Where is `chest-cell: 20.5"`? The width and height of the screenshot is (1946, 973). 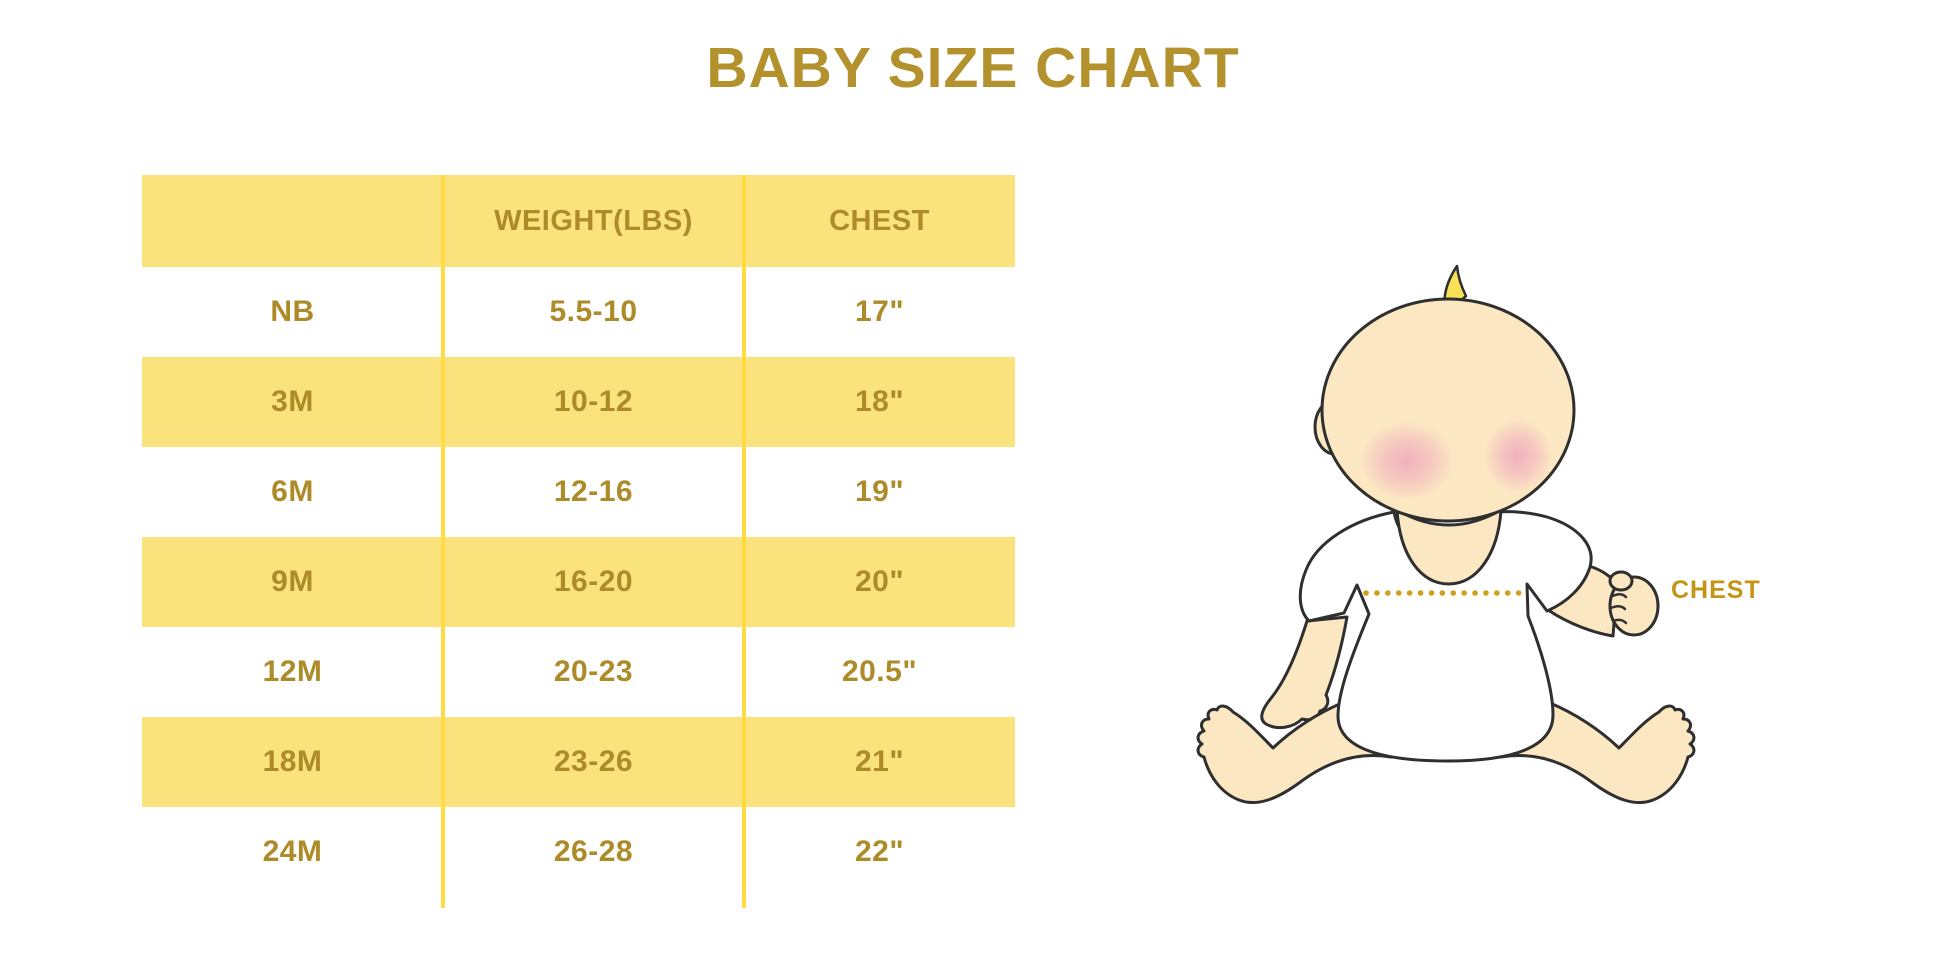
chest-cell: 20.5" is located at coordinates (879, 671).